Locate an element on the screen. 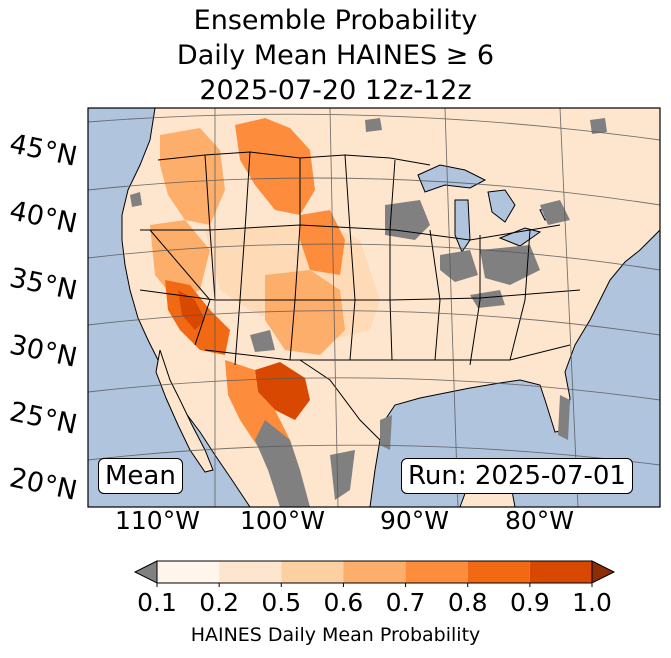 This screenshot has height=658, width=671. region-big-bend is located at coordinates (282, 391).